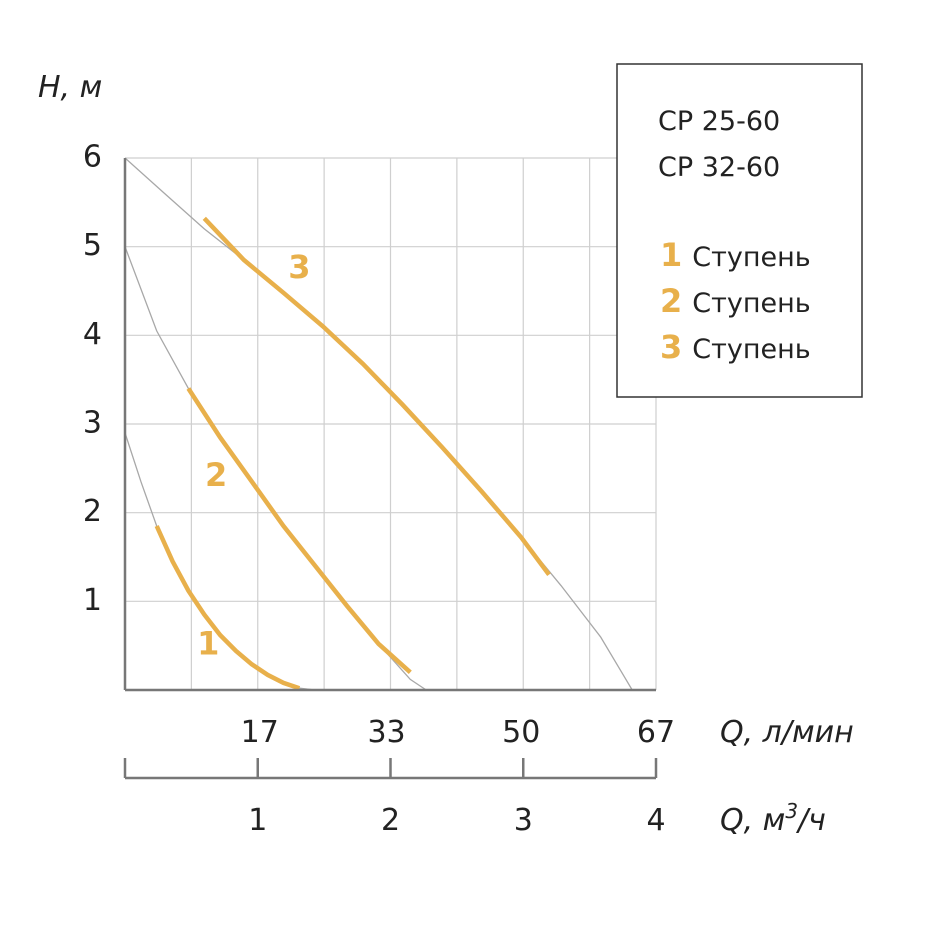 This screenshot has height=944, width=950. I want to click on curve-3-working-range, so click(376, 396).